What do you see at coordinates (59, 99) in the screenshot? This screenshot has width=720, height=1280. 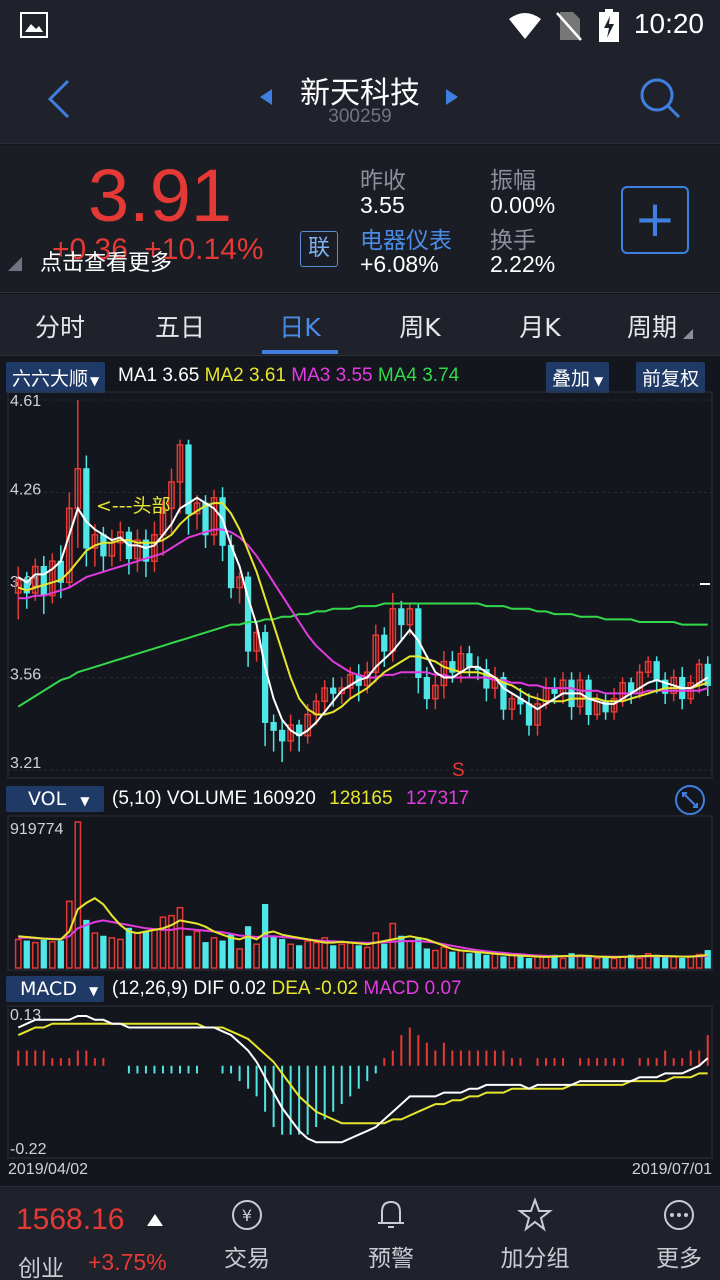 I see `back-arrow-icon` at bounding box center [59, 99].